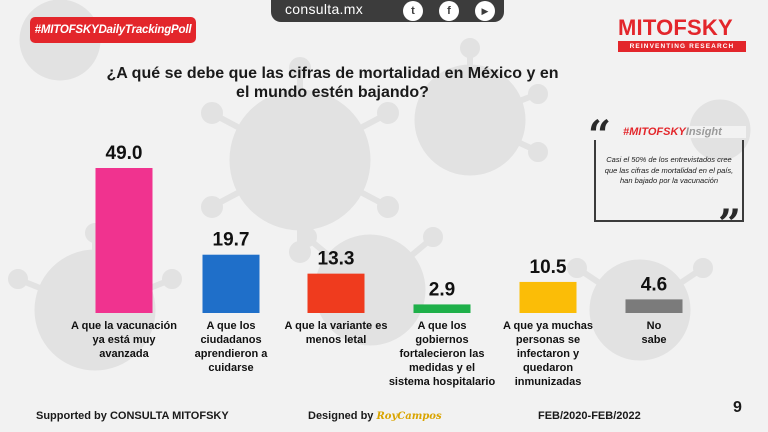 This screenshot has height=432, width=768. What do you see at coordinates (124, 340) in the screenshot?
I see `category-label-0: A que la vacunación ya está muy avanzada` at bounding box center [124, 340].